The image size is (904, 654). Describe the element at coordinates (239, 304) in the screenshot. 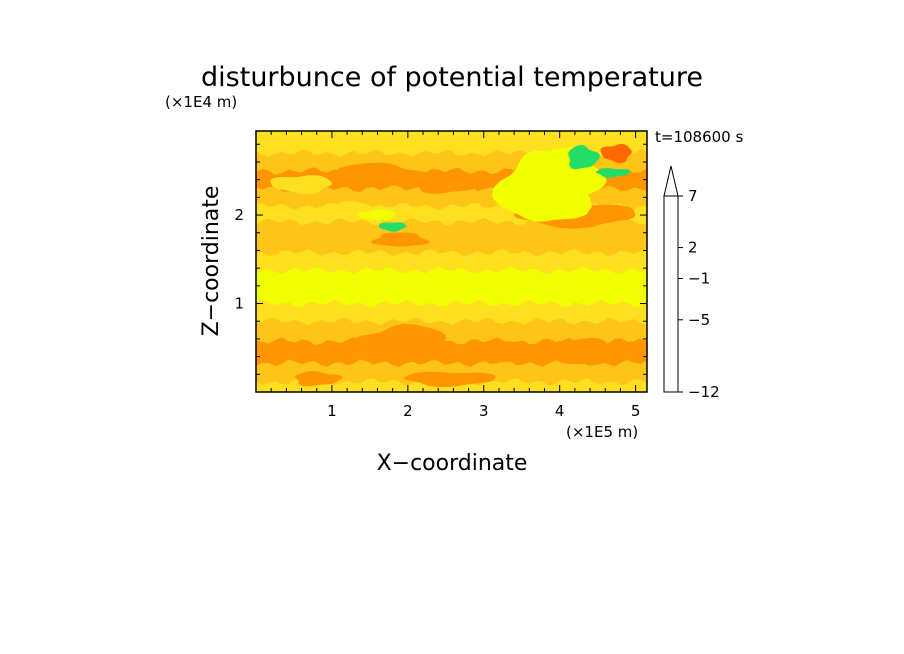

I see `y-tick-label: 1` at that location.